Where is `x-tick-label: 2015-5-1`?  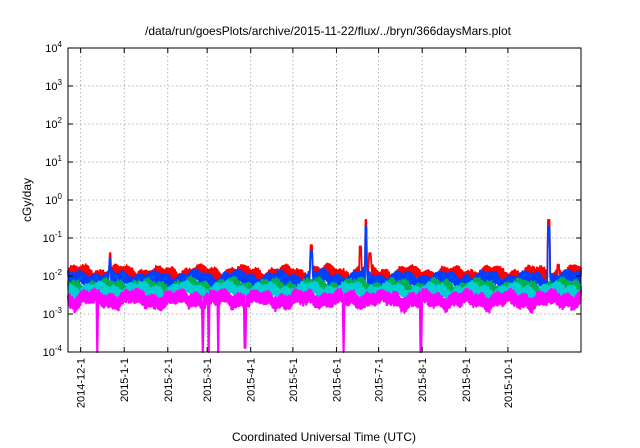 x-tick-label: 2015-5-1 is located at coordinates (294, 380).